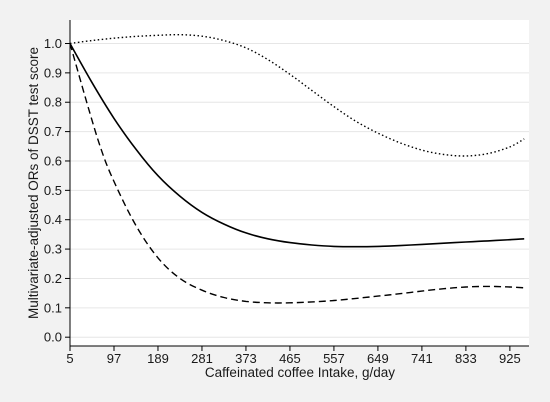 This screenshot has height=402, width=550. Describe the element at coordinates (300, 372) in the screenshot. I see `x-axis-title: Caffeinated coffee Intake, g/day` at that location.